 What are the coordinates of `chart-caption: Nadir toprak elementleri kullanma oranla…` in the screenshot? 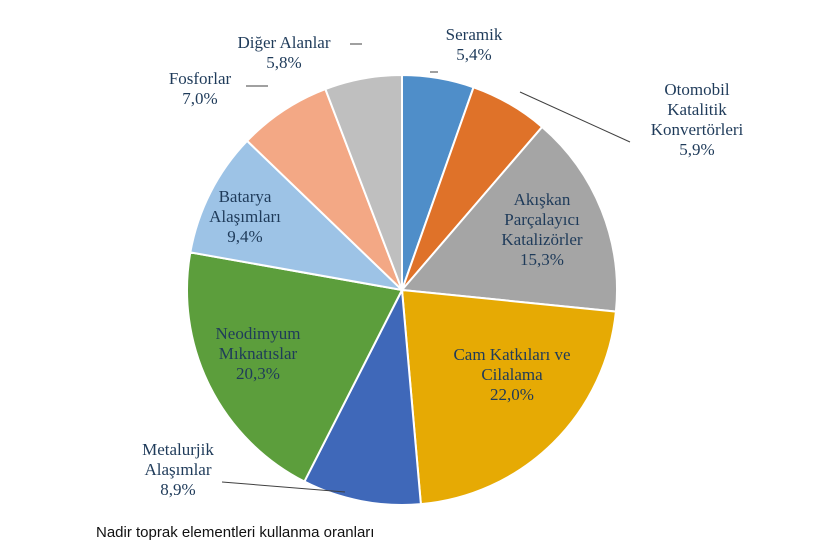 It's located at (235, 532).